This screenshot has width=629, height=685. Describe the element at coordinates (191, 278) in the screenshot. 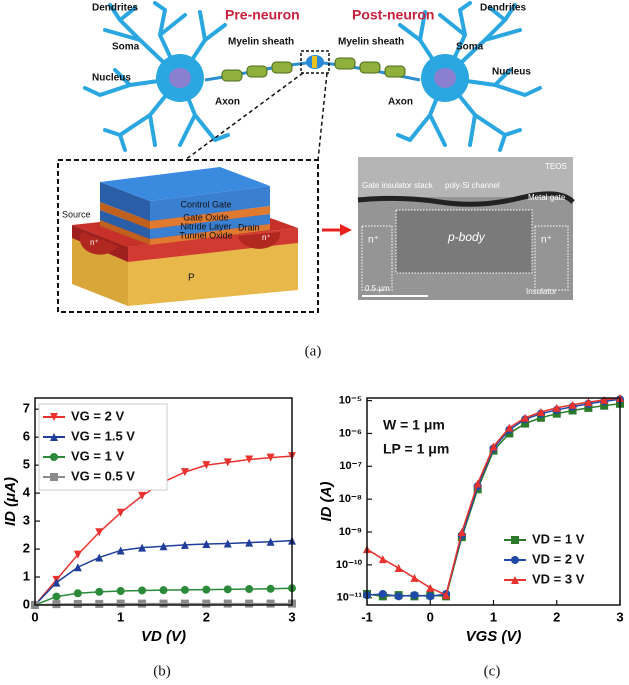

I see `label: P` at that location.